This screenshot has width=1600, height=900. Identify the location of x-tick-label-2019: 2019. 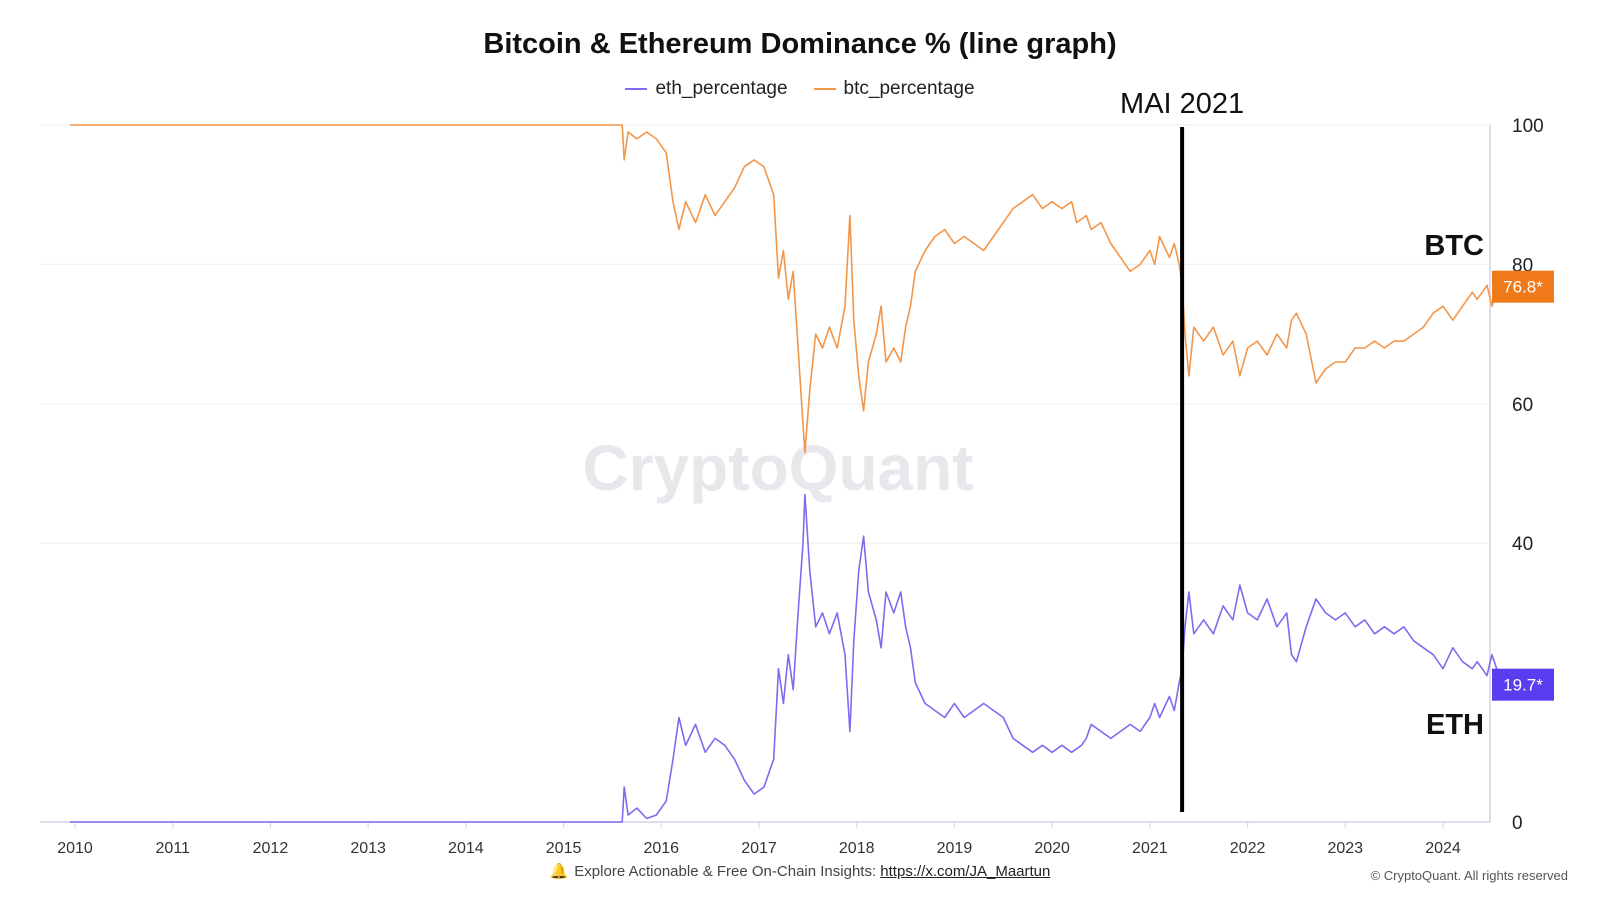
(955, 848).